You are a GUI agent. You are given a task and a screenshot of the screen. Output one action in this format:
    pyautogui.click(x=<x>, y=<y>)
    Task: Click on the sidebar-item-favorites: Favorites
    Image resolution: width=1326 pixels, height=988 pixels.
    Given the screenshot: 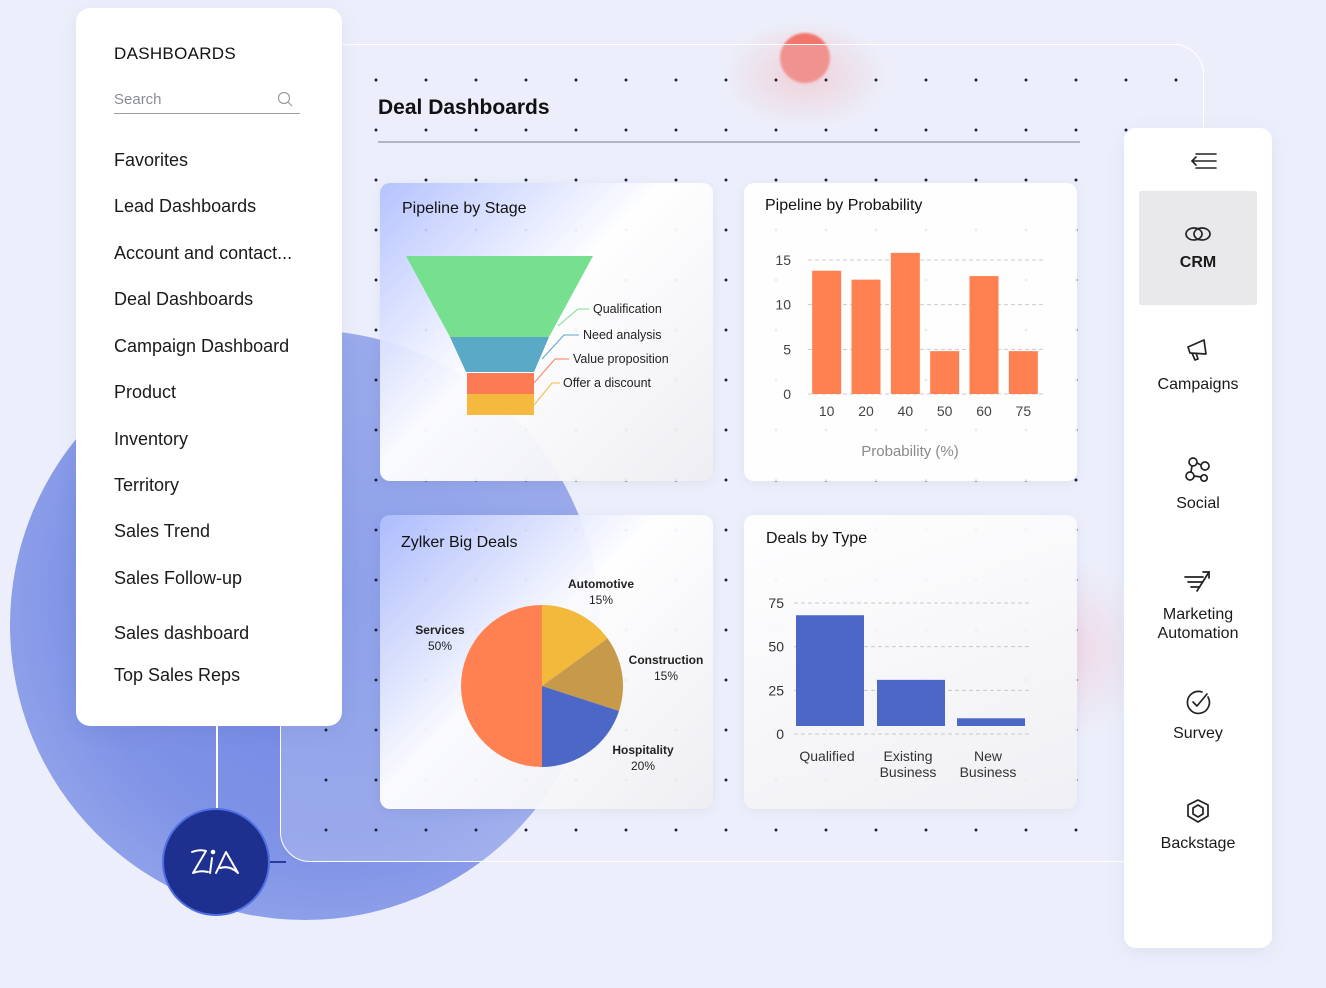 What is the action you would take?
    pyautogui.click(x=151, y=160)
    